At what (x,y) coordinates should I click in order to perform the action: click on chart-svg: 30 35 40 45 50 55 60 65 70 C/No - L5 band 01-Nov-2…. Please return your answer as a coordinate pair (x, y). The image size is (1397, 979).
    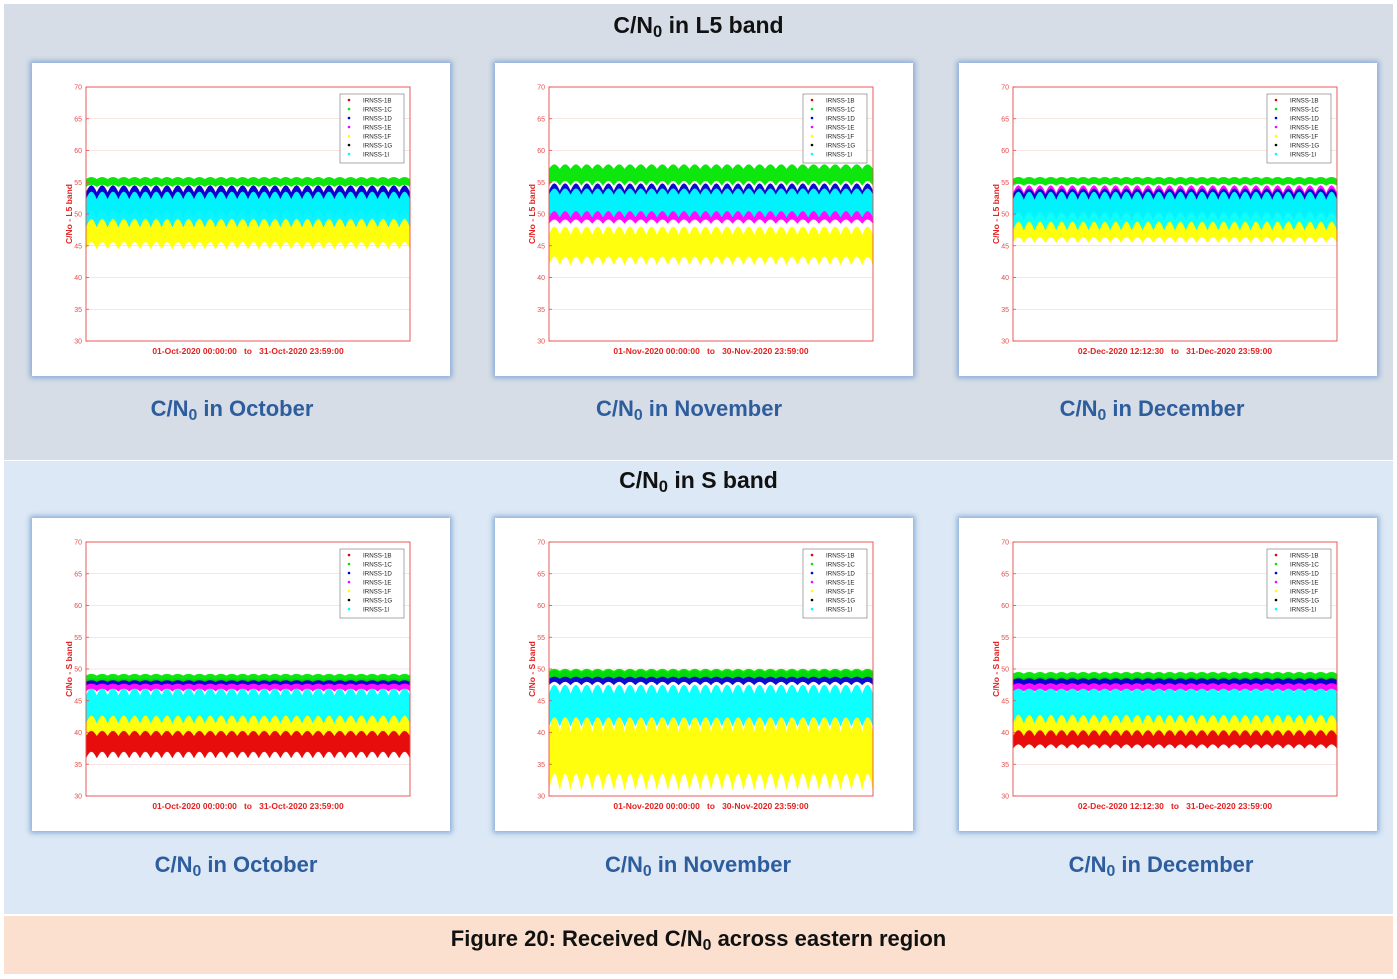
    Looking at the image, I should click on (700, 220).